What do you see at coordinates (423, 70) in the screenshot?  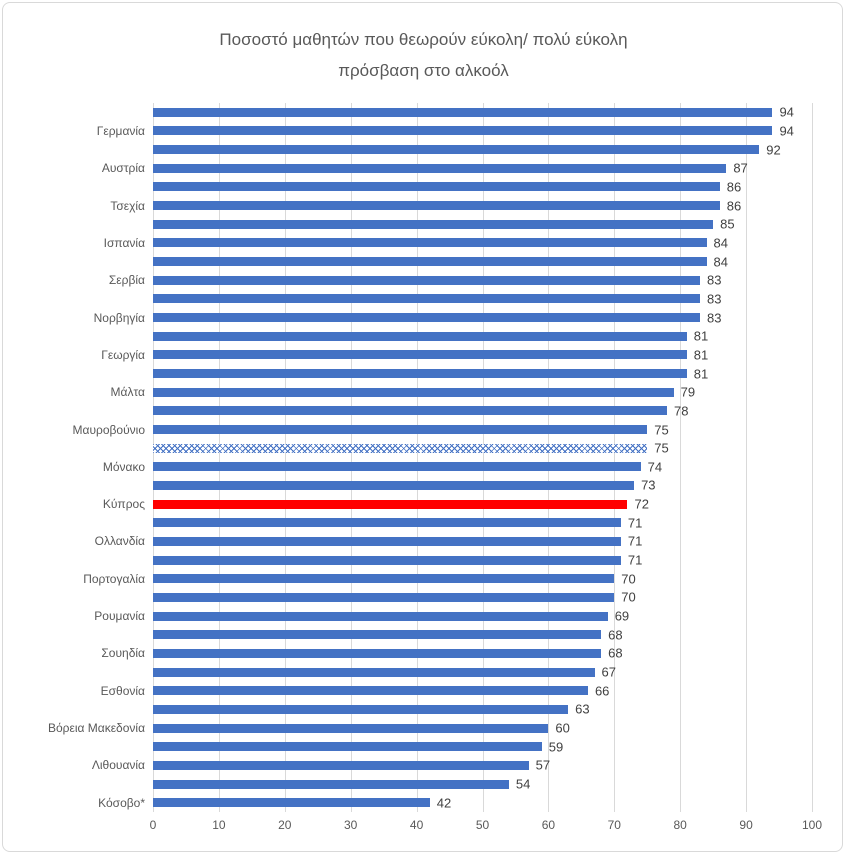 I see `chart-title-line2: πρόσβαση στο αλκοόλ` at bounding box center [423, 70].